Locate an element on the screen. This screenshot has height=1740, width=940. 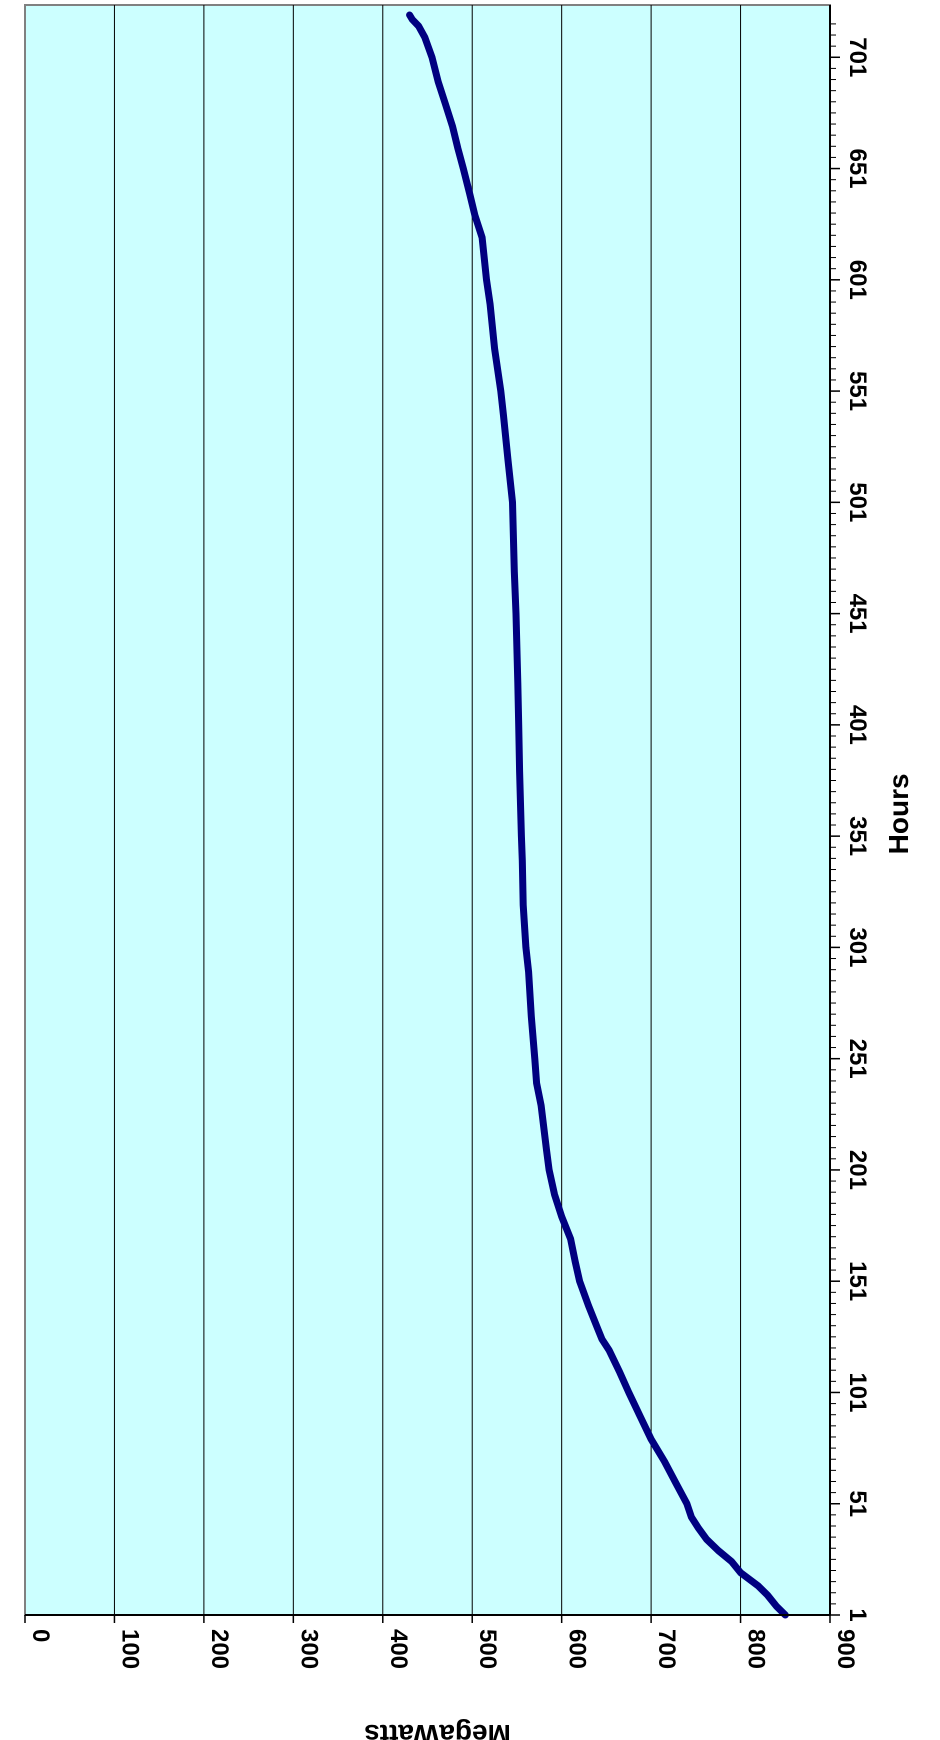
megawatts-tick-label-700: 700 is located at coordinates (666, 1649).